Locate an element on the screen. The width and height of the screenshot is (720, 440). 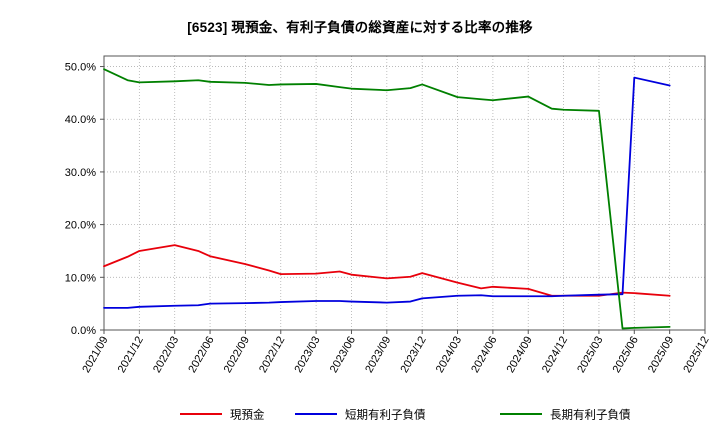
x-tick-label: 2023/03 is located at coordinates (307, 355).